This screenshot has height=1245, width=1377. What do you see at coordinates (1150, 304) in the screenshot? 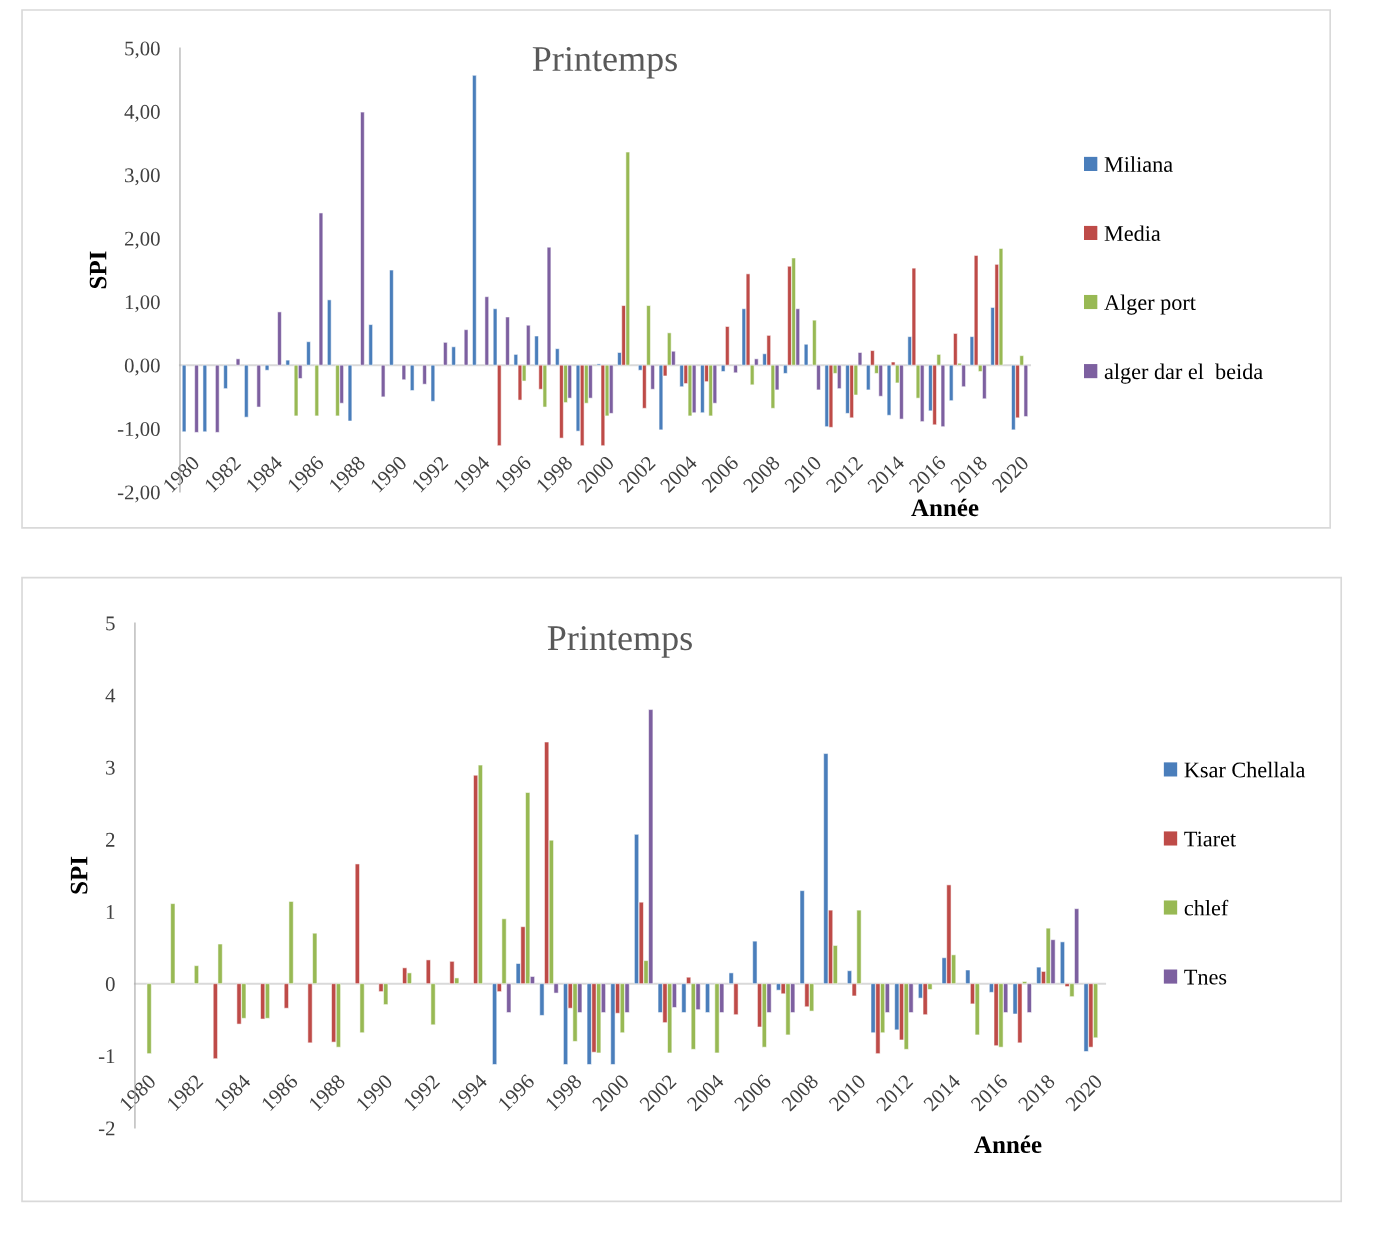
I see `legend-label: Alger port` at bounding box center [1150, 304].